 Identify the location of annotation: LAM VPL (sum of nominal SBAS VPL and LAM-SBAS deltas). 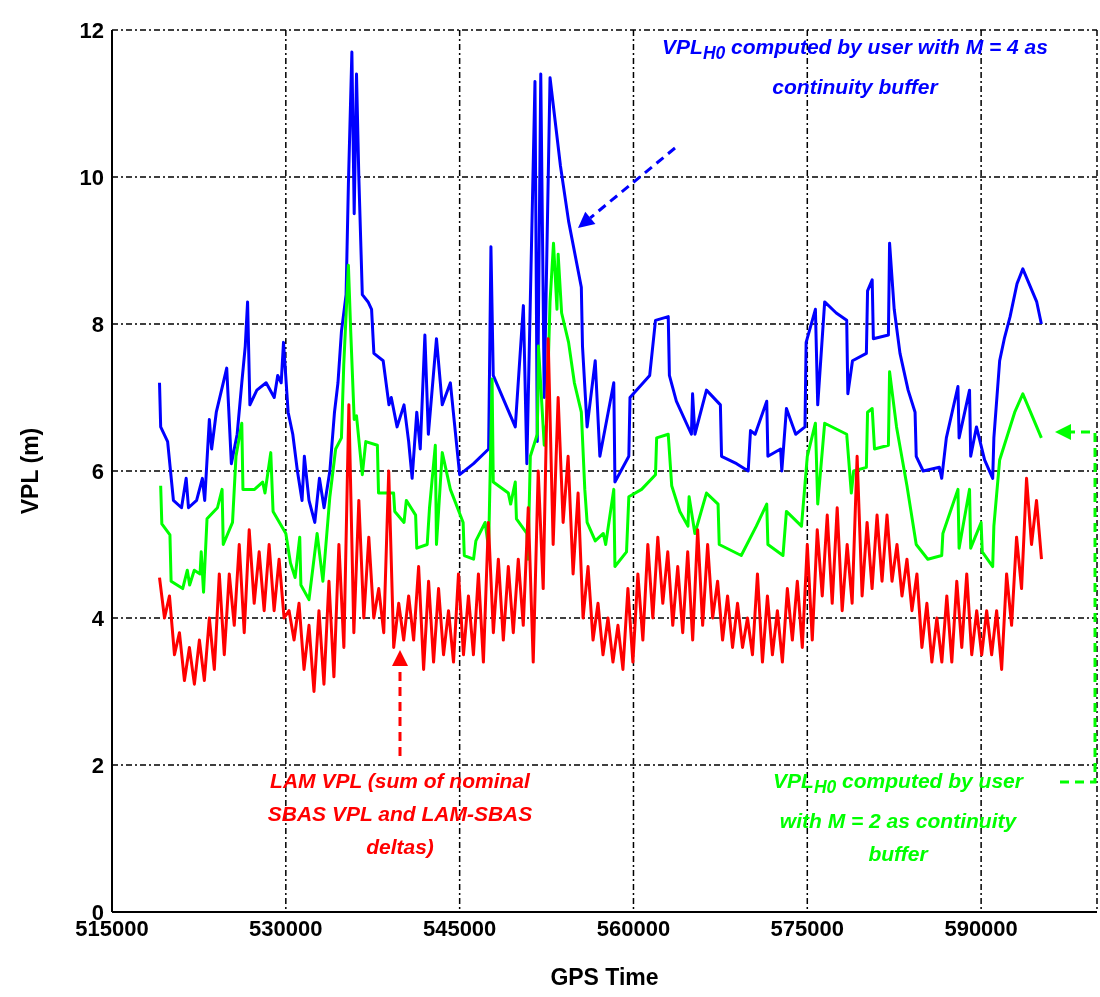
(400, 814).